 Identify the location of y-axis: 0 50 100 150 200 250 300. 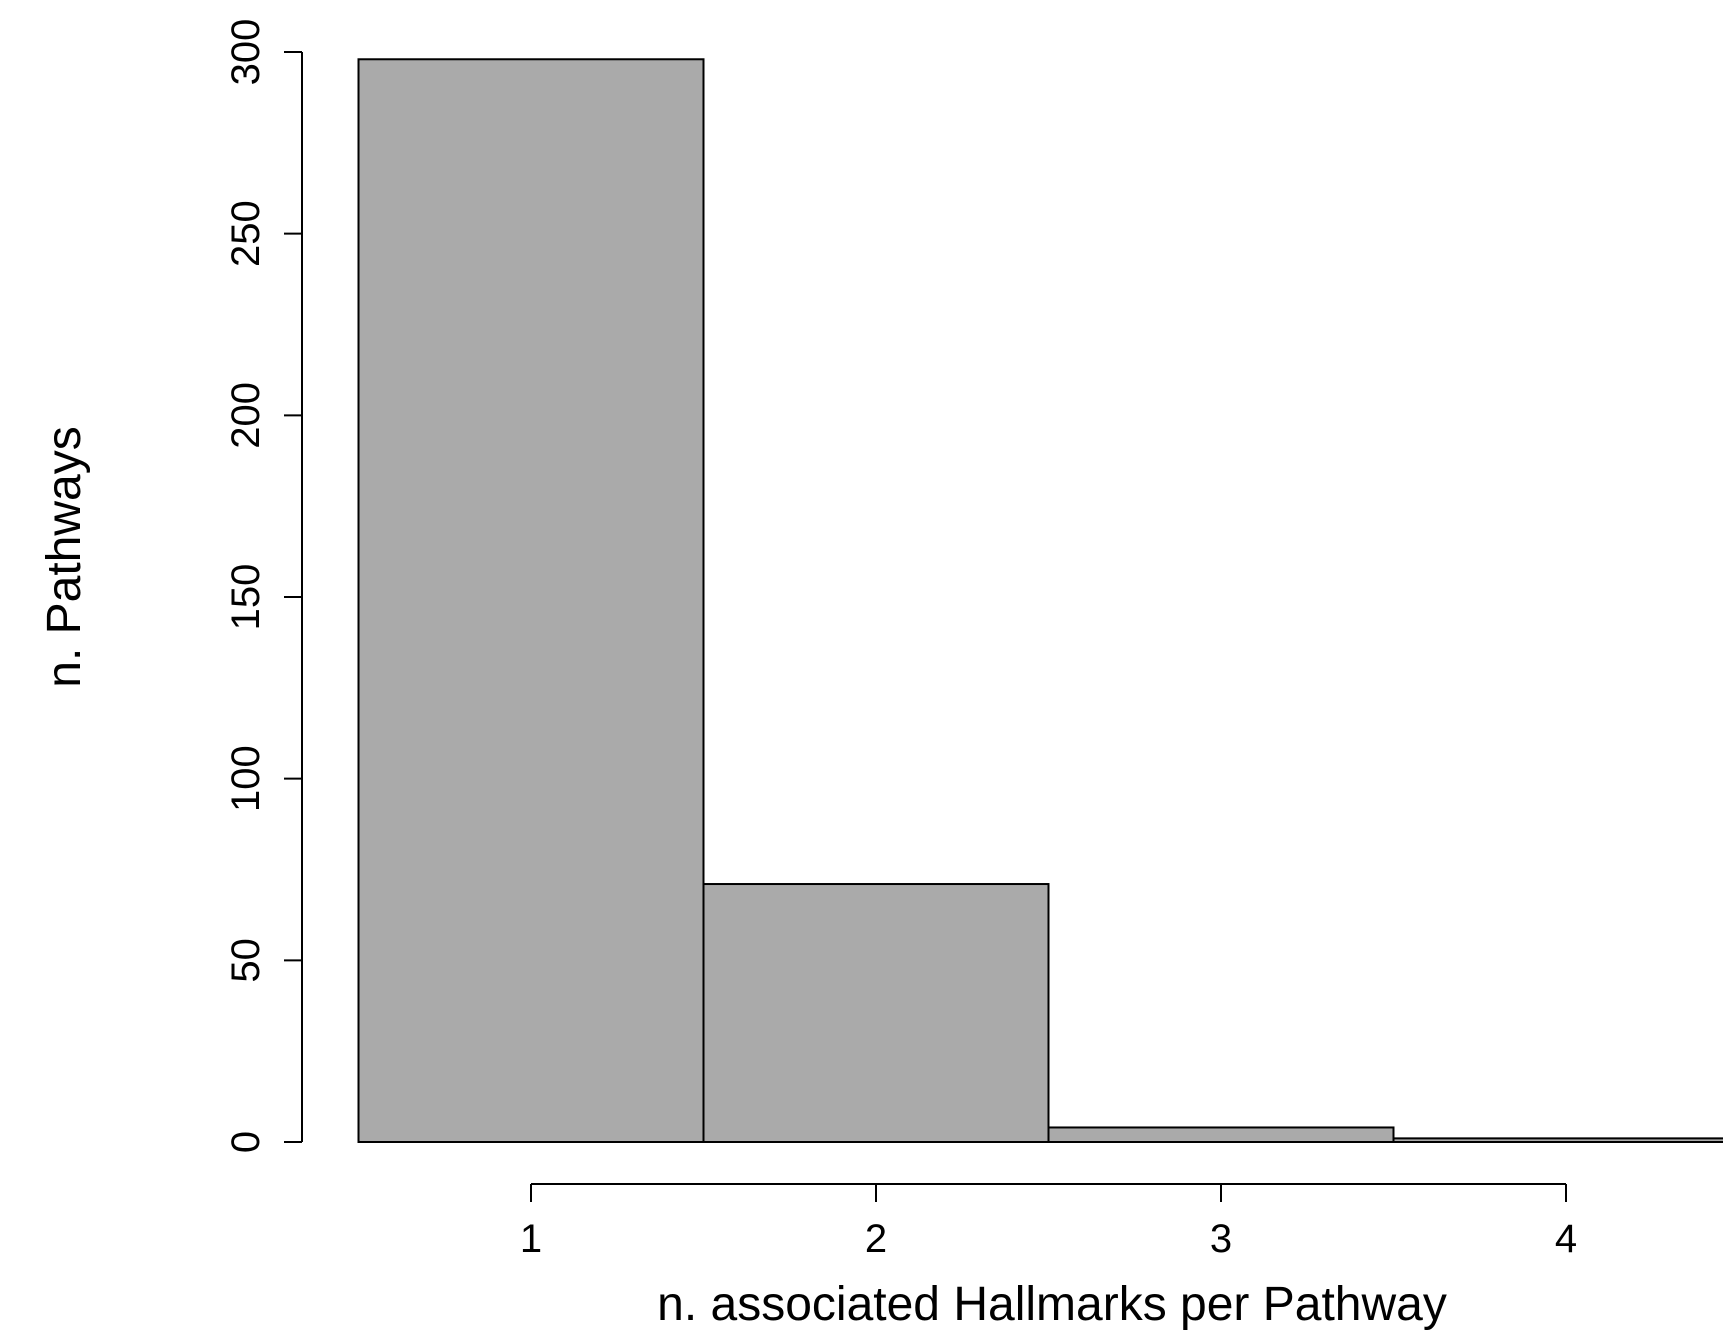
(263, 586).